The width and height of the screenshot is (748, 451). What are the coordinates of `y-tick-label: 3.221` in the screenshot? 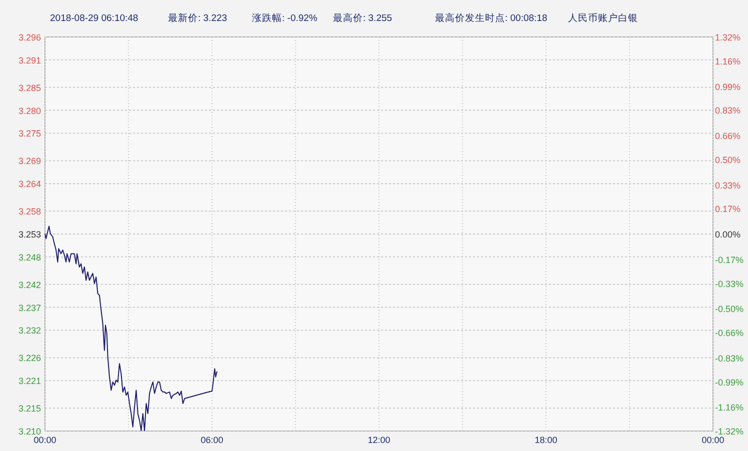 It's located at (29, 381).